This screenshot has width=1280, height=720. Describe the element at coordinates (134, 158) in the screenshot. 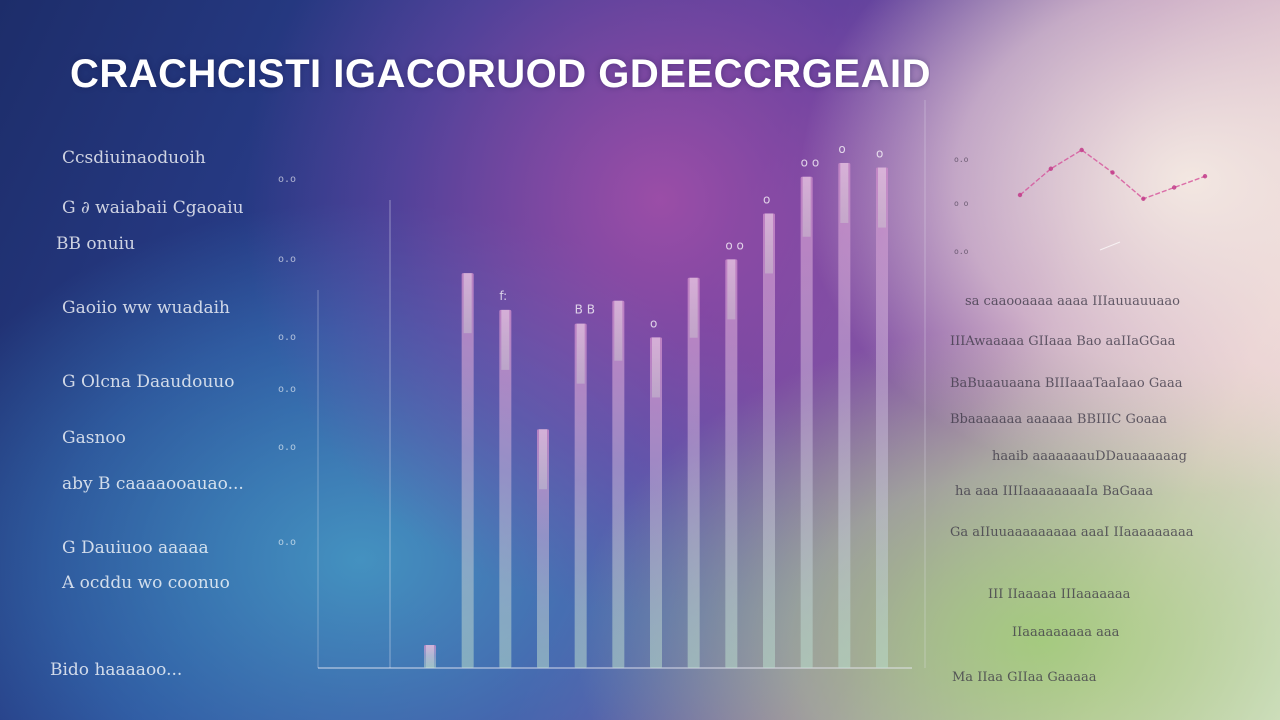

I see `left-label: Ccsdiuinaoduoih` at that location.